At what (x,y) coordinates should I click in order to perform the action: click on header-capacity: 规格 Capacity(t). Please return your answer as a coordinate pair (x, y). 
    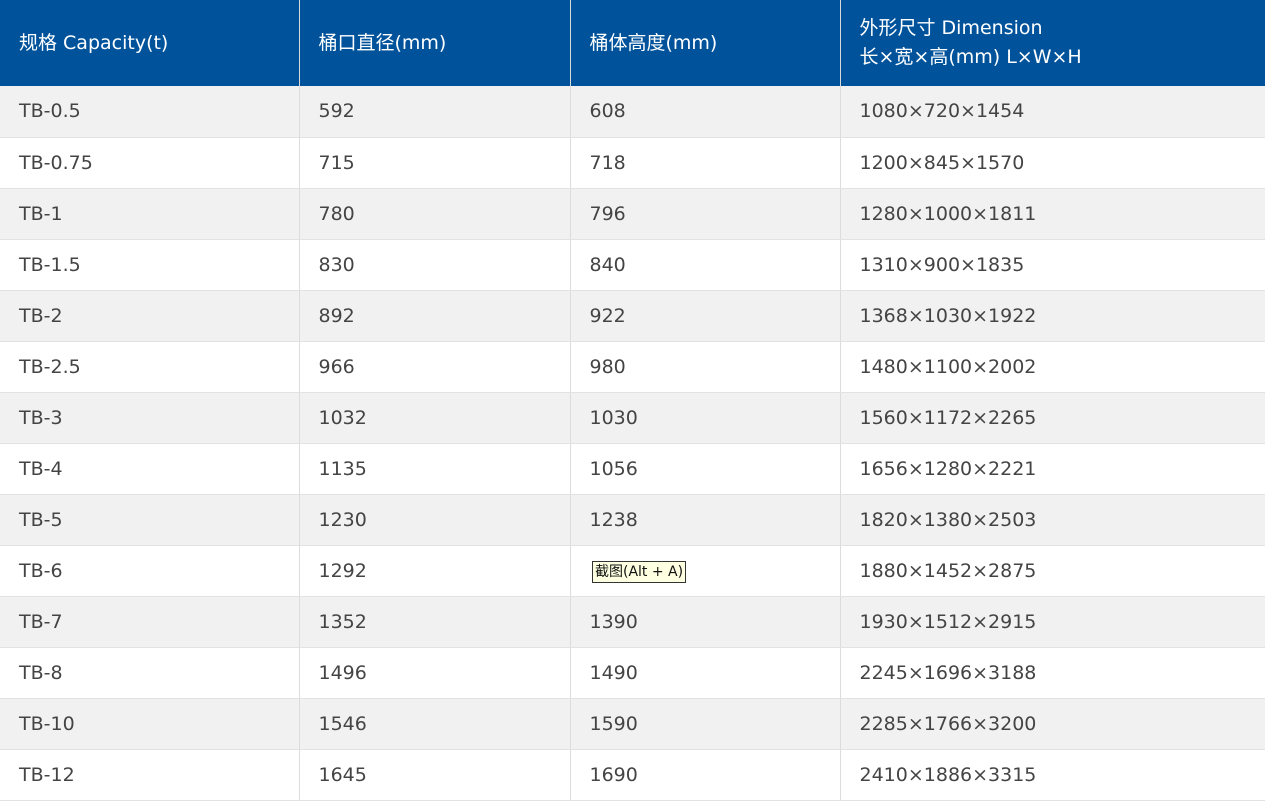
    Looking at the image, I should click on (150, 43).